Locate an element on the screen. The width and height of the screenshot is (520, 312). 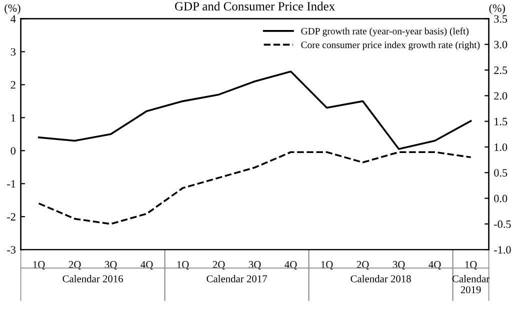
y-tick-label: 3 is located at coordinates (13, 52).